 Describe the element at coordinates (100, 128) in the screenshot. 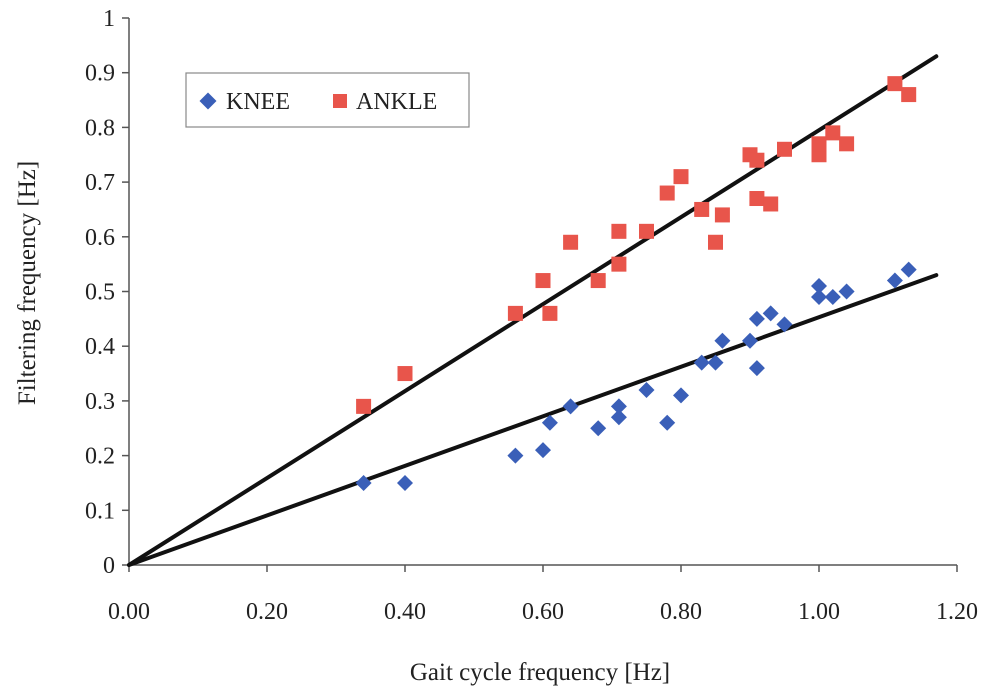

I see `y-tick-label: 0.8` at that location.